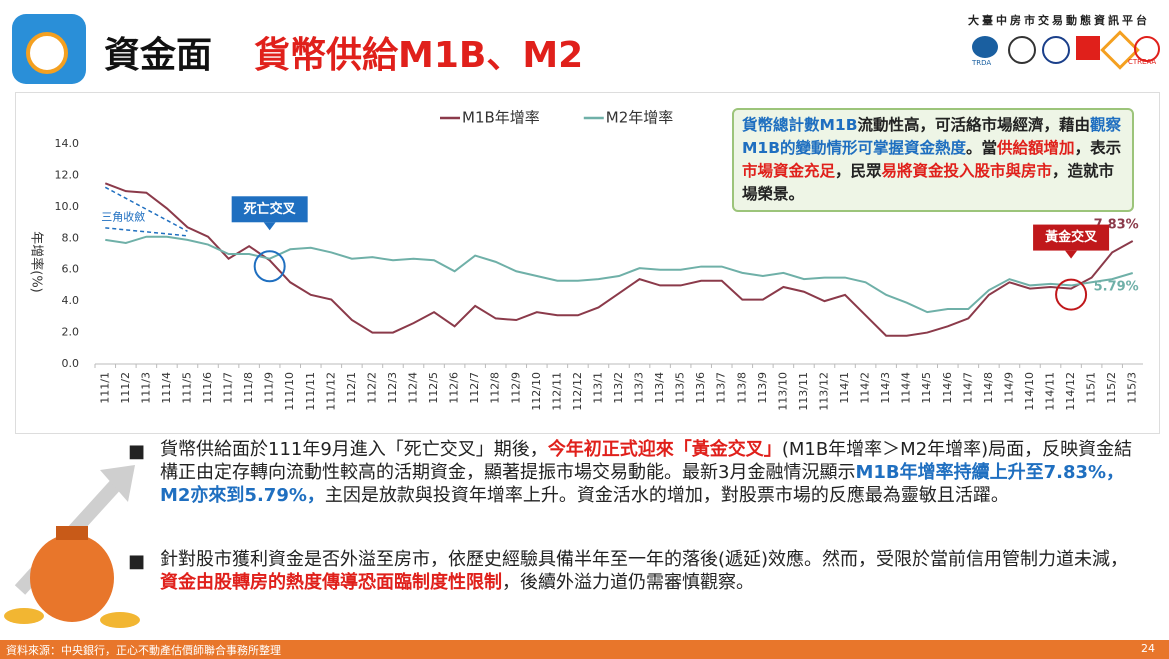  What do you see at coordinates (680, 388) in the screenshot?
I see `x-tick-label: 113/5` at bounding box center [680, 388].